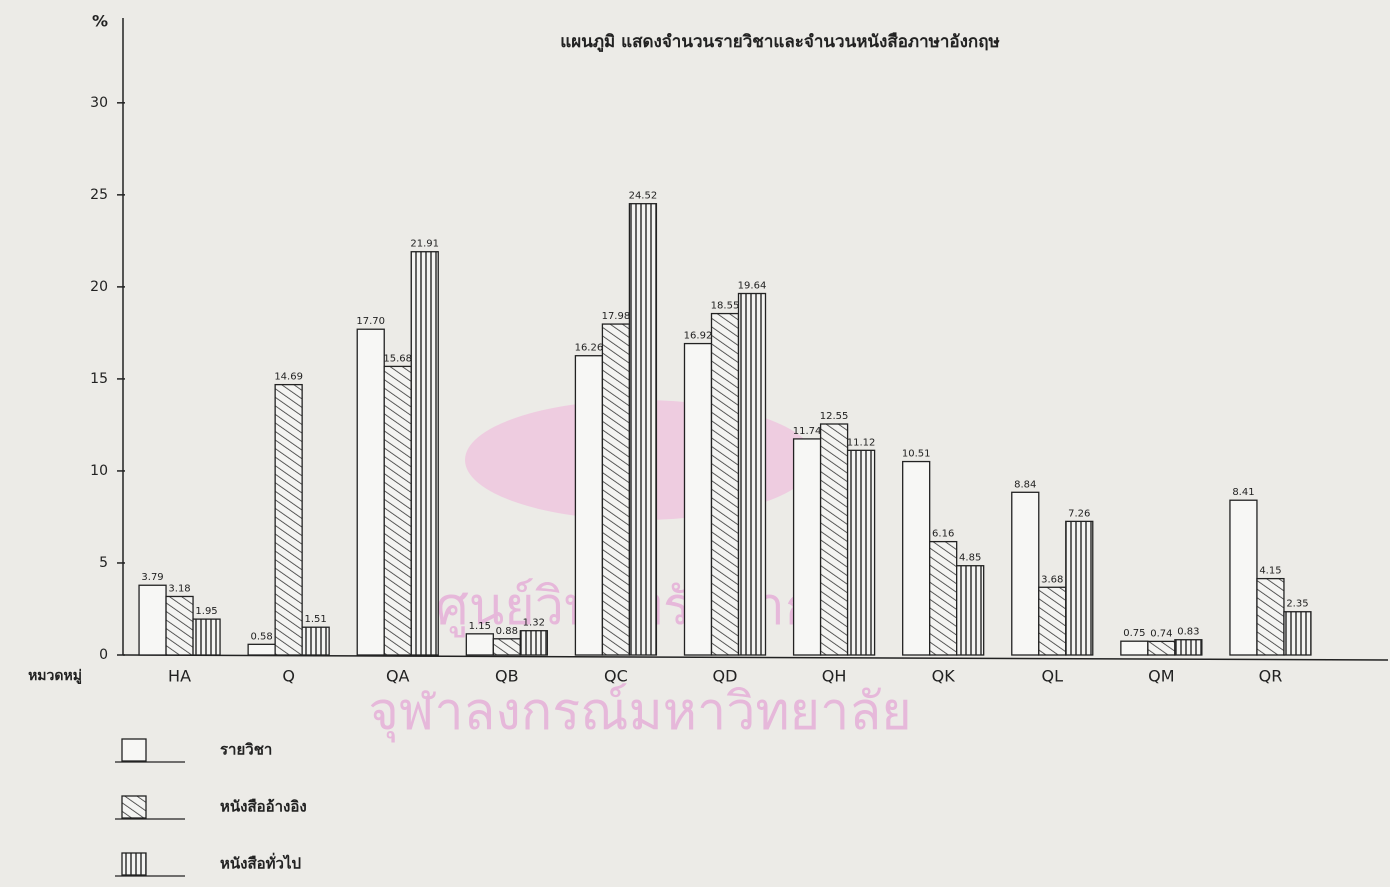 The height and width of the screenshot is (887, 1390). What do you see at coordinates (370, 321) in the screenshot?
I see `value-label: 17.70` at bounding box center [370, 321].